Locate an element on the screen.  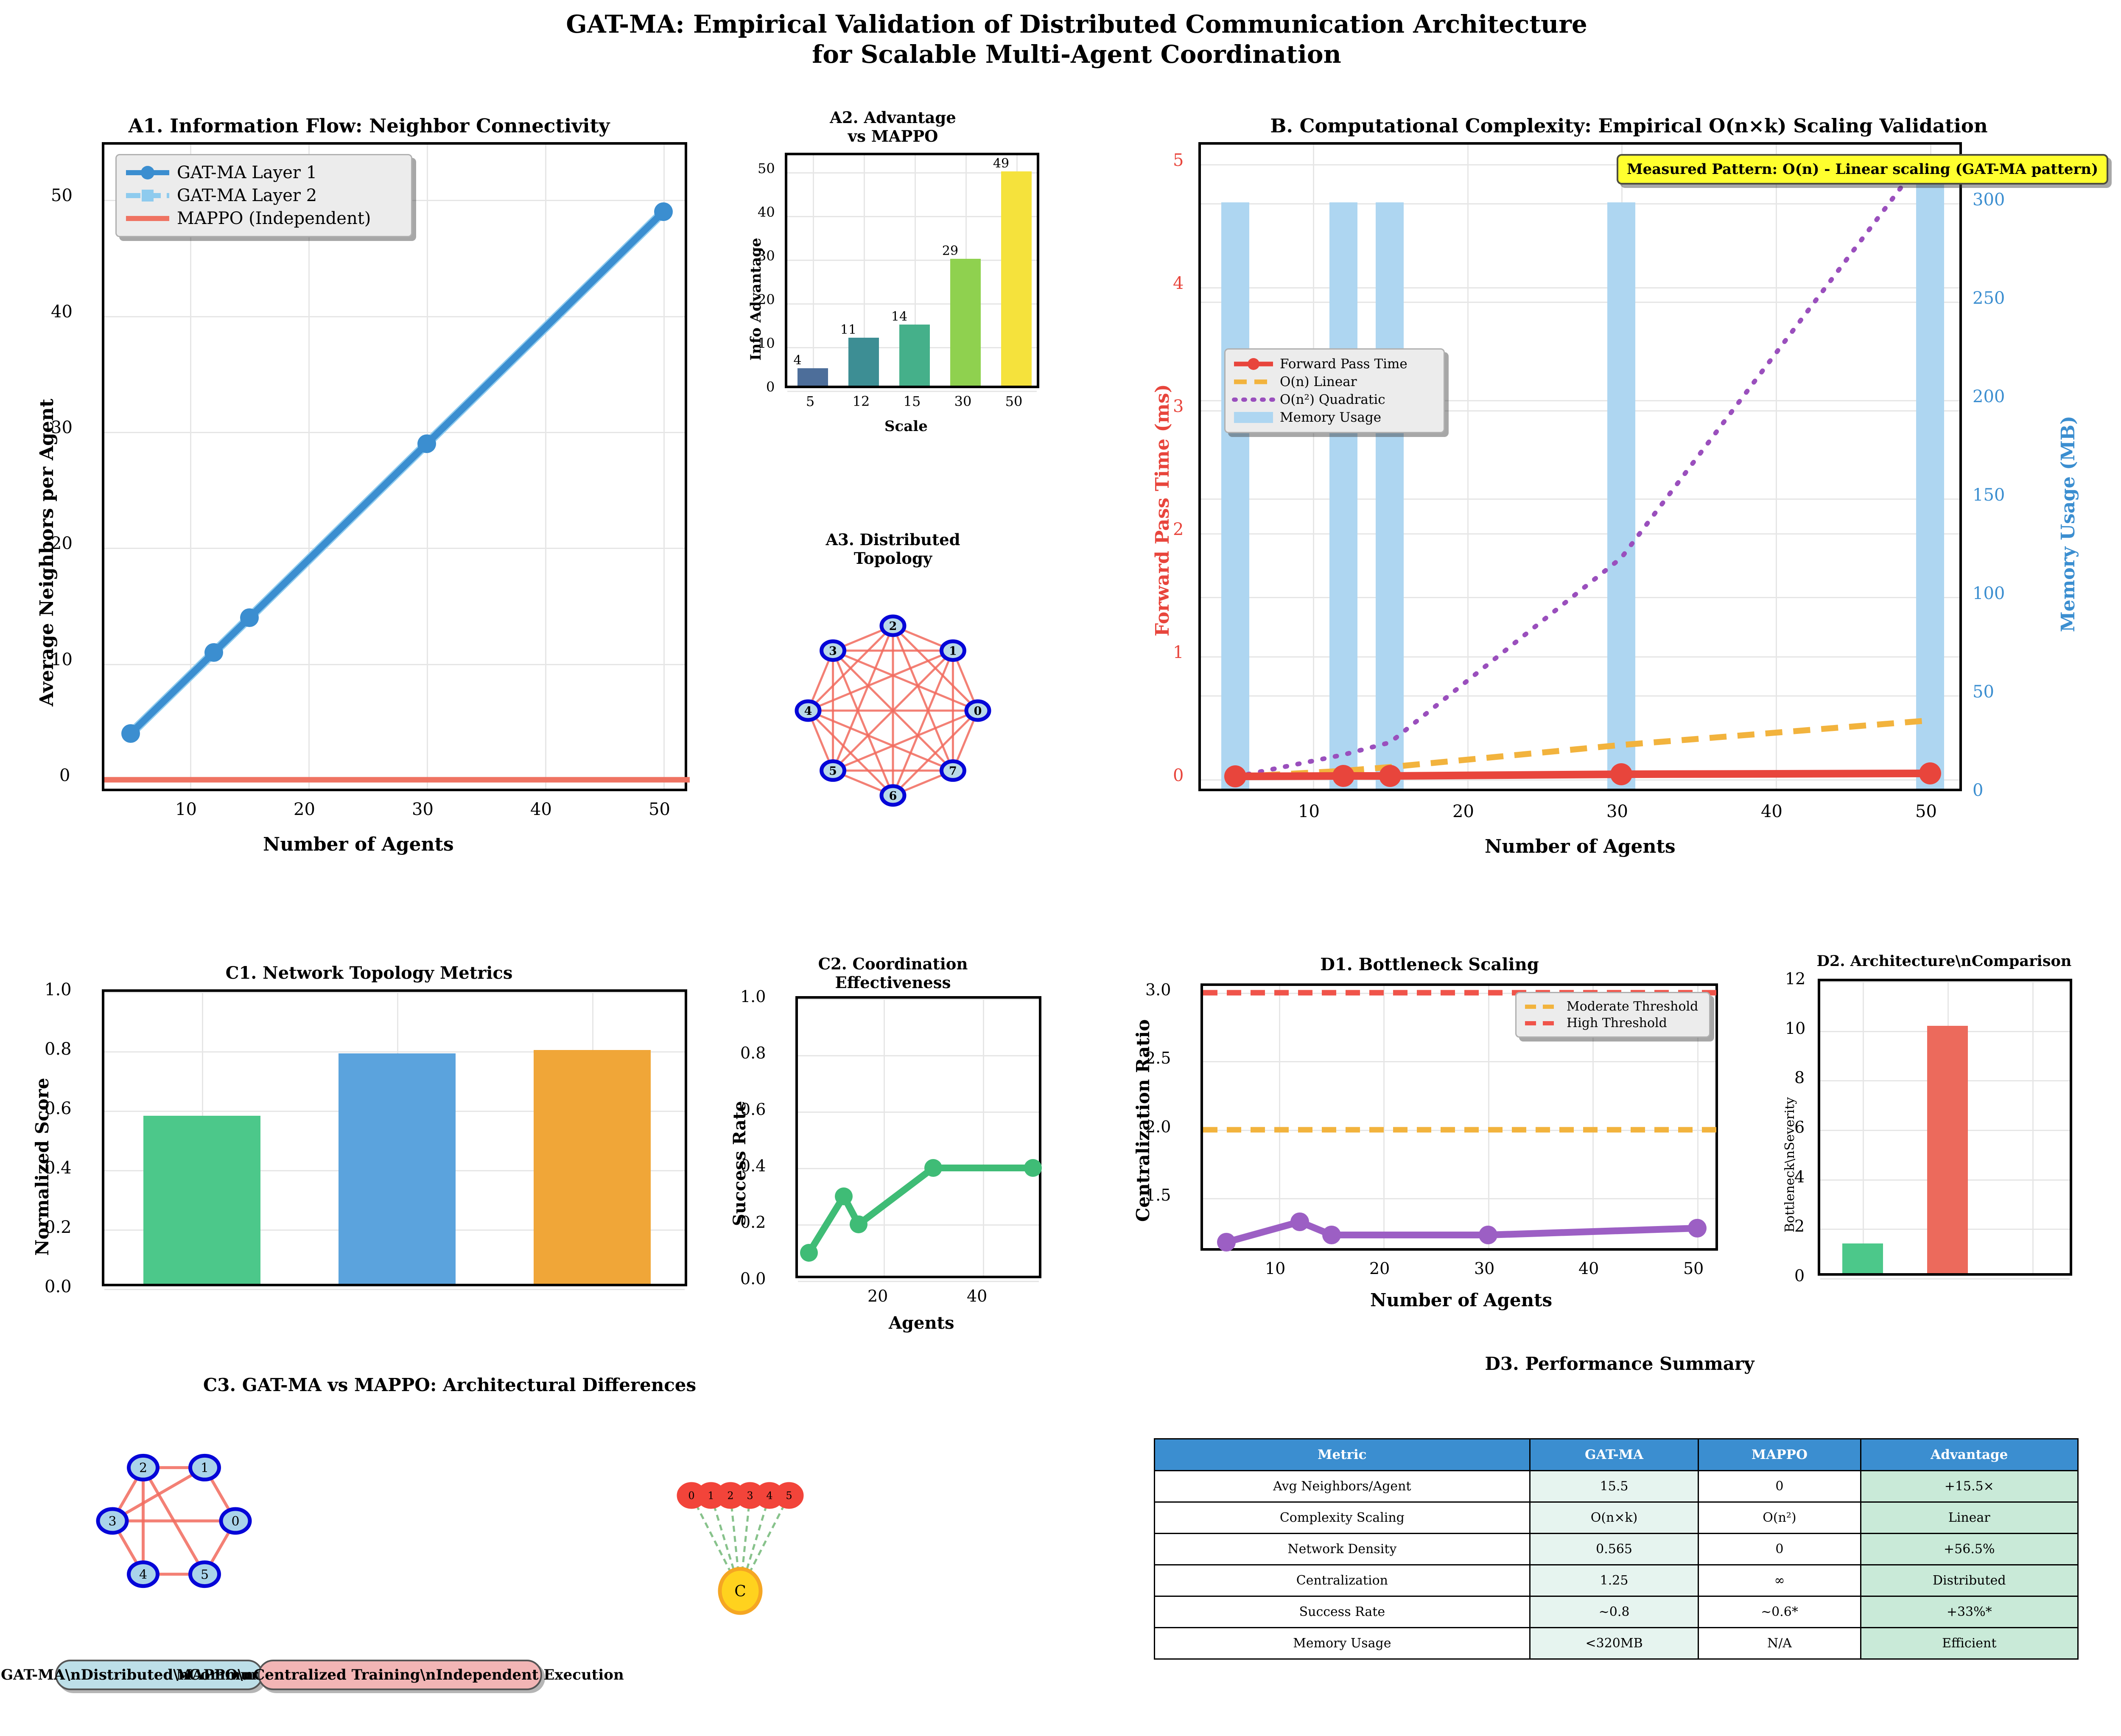
x-tick: 30 is located at coordinates (1484, 1268).